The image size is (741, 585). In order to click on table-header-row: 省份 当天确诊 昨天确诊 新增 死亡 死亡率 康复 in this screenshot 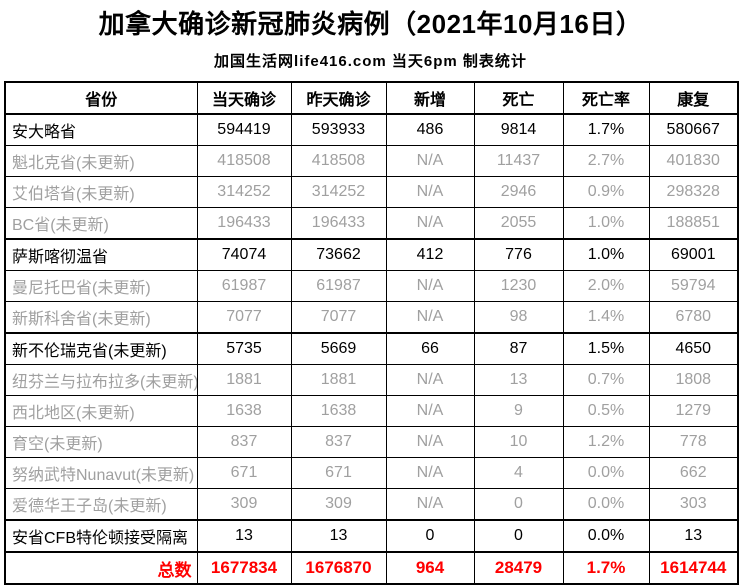, I will do `click(371, 98)`.